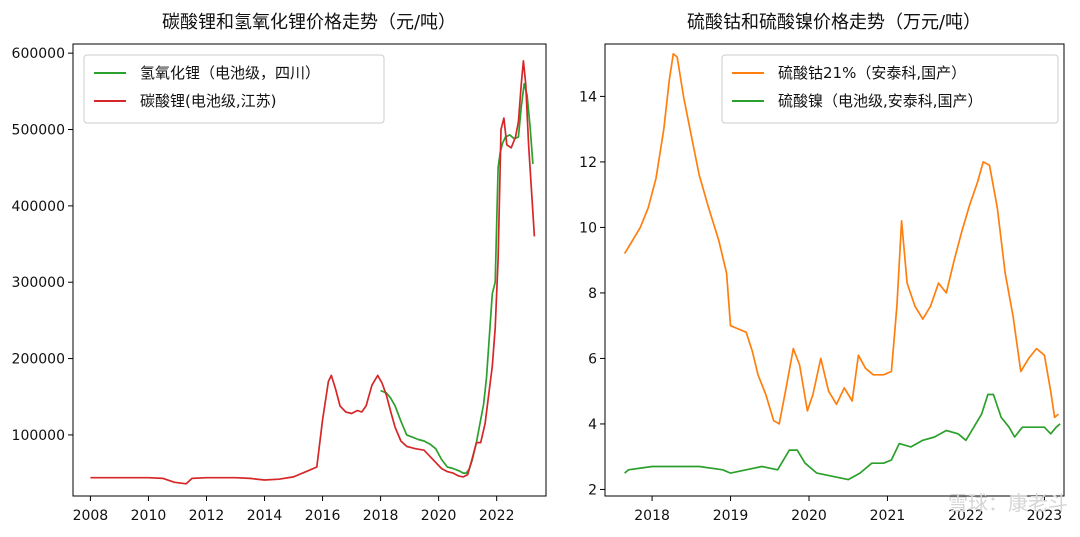 This screenshot has width=1080, height=537. I want to click on y-tick-label: 14, so click(588, 97).